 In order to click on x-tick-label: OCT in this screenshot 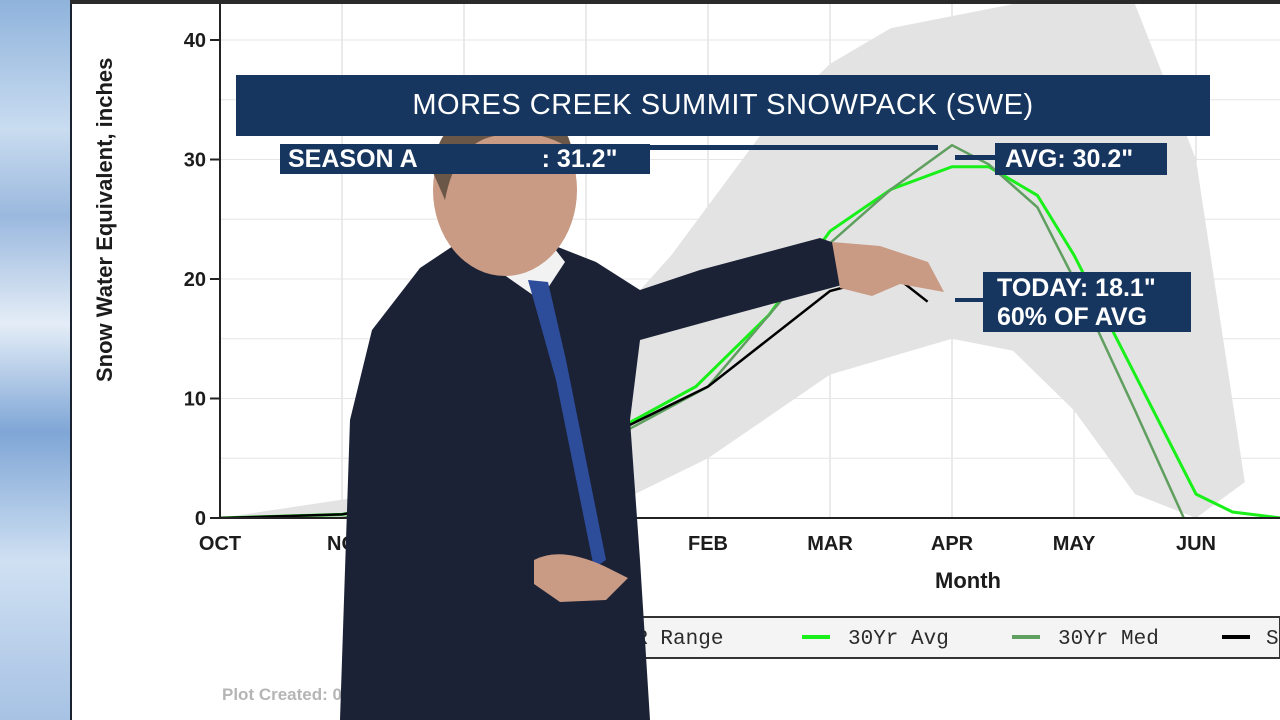, I will do `click(220, 544)`.